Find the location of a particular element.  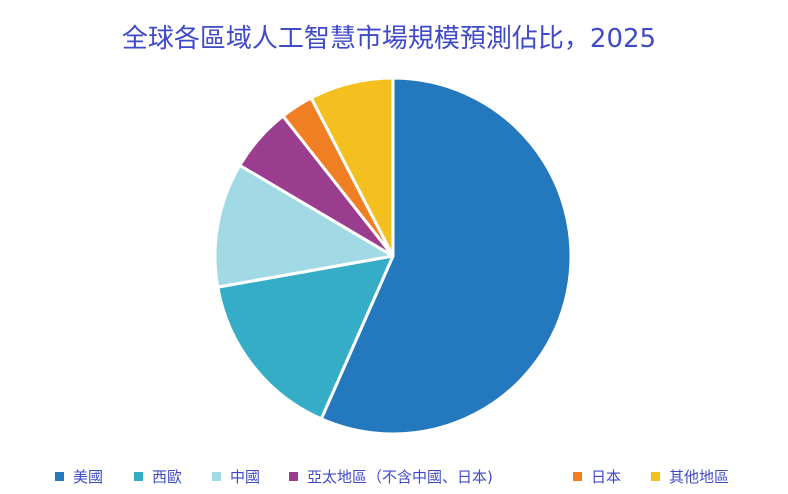

legend-item-western-europe: 西歐 is located at coordinates (158, 476).